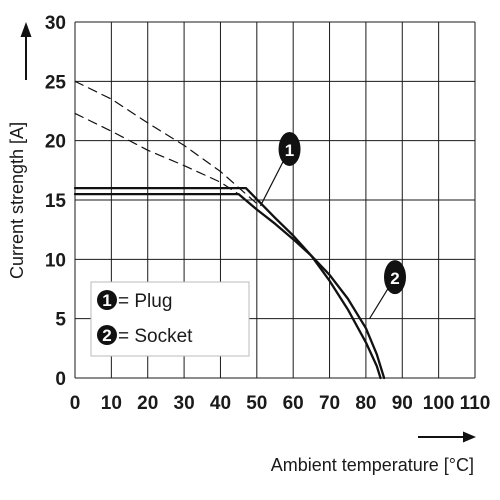 The width and height of the screenshot is (500, 500). Describe the element at coordinates (402, 403) in the screenshot. I see `x-tick-label-9: 90` at that location.